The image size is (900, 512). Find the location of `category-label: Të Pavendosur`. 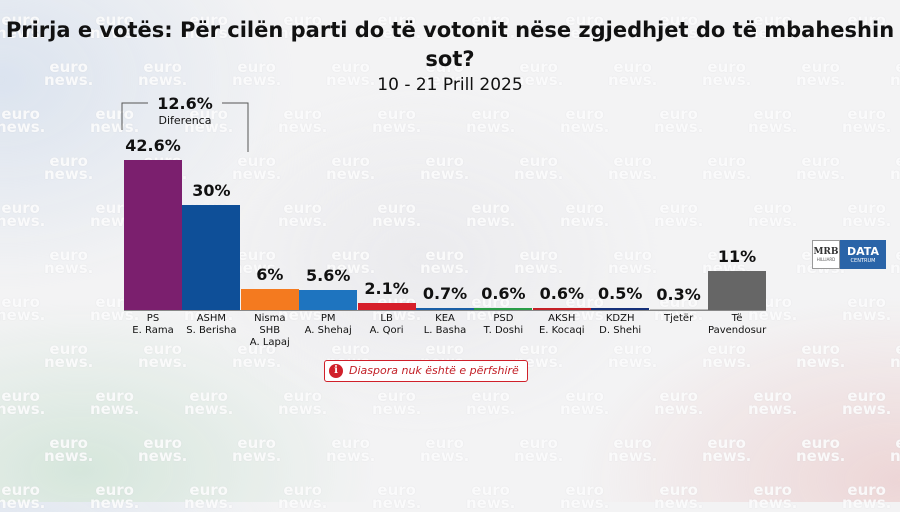

category-label: Të Pavendosur is located at coordinates (737, 325).